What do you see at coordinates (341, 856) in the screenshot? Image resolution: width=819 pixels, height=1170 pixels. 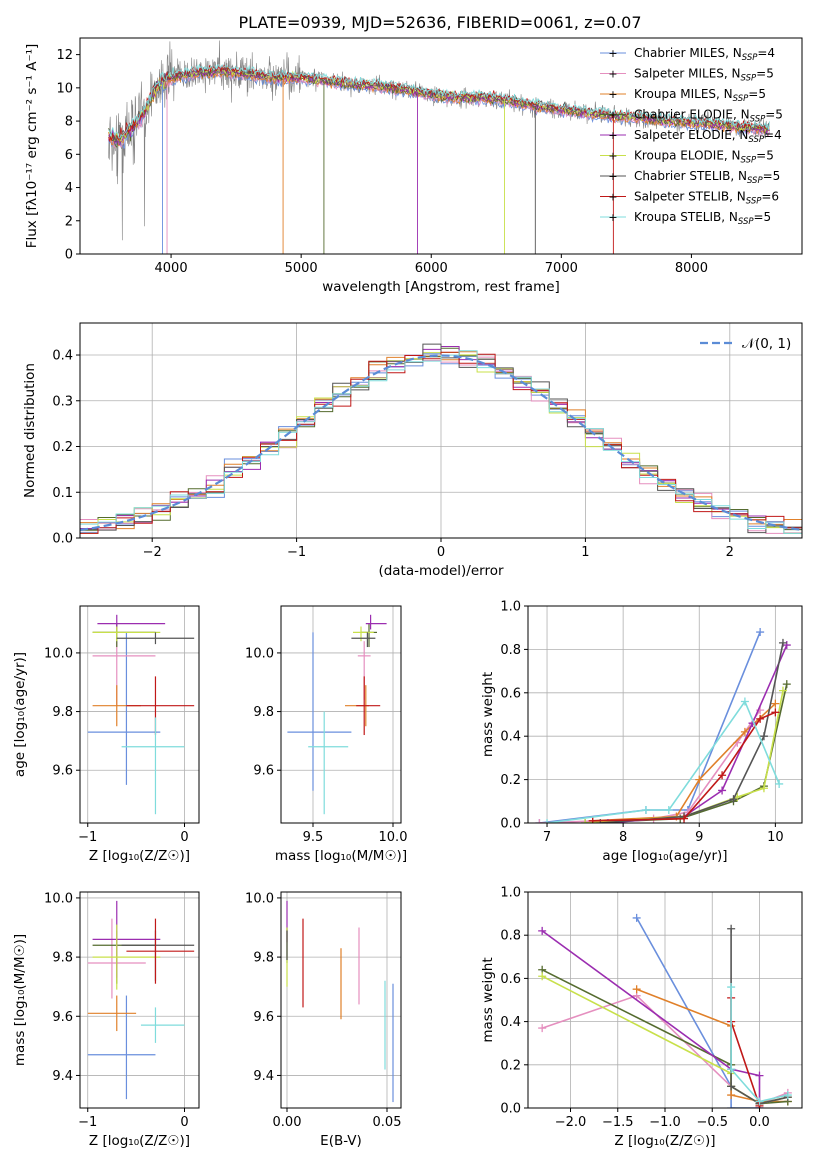 I see `x-axis-label: mass [log₁₀(M/M☉)]` at bounding box center [341, 856].